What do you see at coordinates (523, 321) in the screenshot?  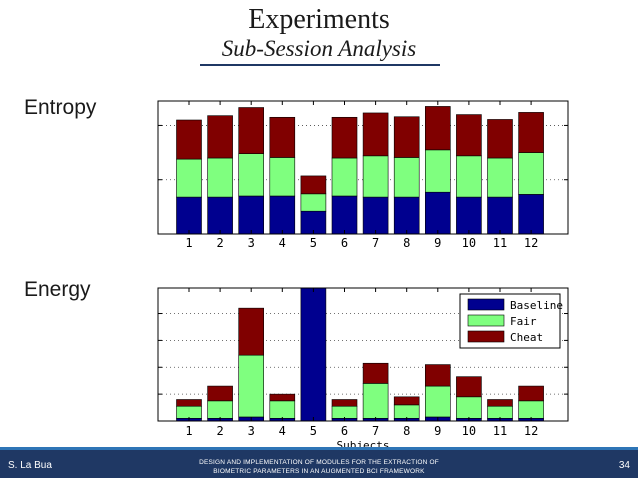 I see `legend-label-fair: Fair` at bounding box center [523, 321].